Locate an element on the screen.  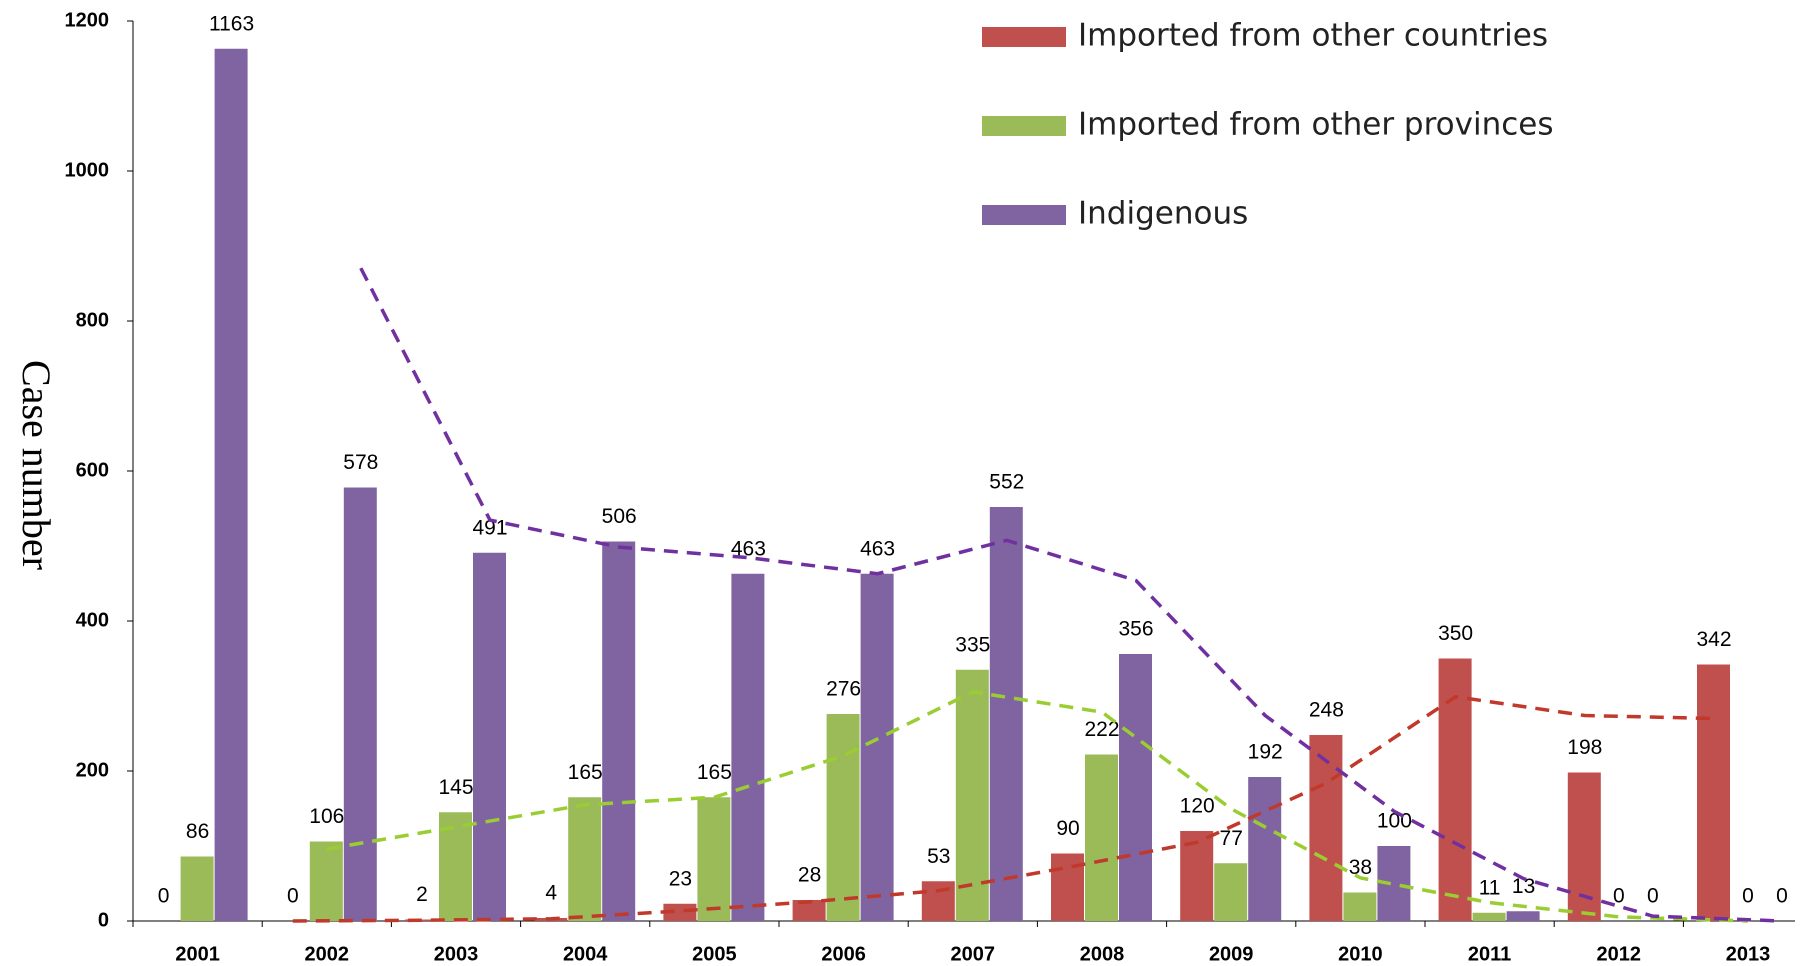
value-label: 23 is located at coordinates (680, 878).